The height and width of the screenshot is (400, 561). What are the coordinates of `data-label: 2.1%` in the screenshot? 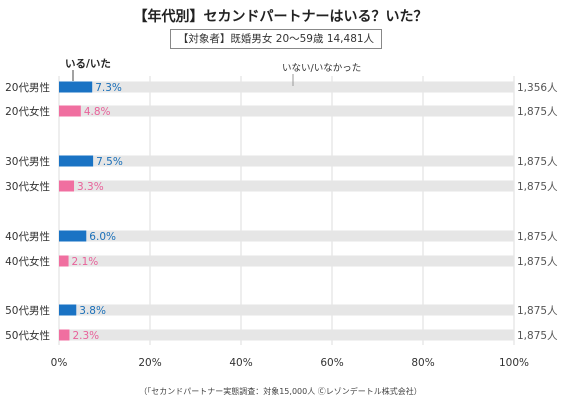 It's located at (85, 262).